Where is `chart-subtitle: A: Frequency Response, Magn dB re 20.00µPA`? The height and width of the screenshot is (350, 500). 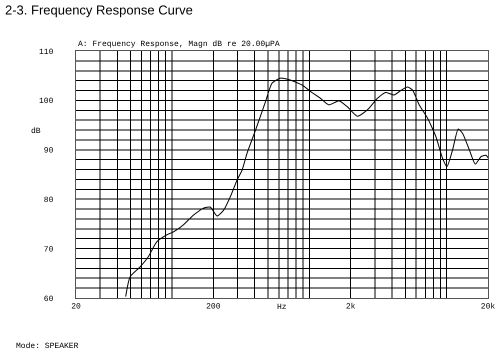
chart-subtitle: A: Frequency Response, Magn dB re 20.00µPA is located at coordinates (179, 44).